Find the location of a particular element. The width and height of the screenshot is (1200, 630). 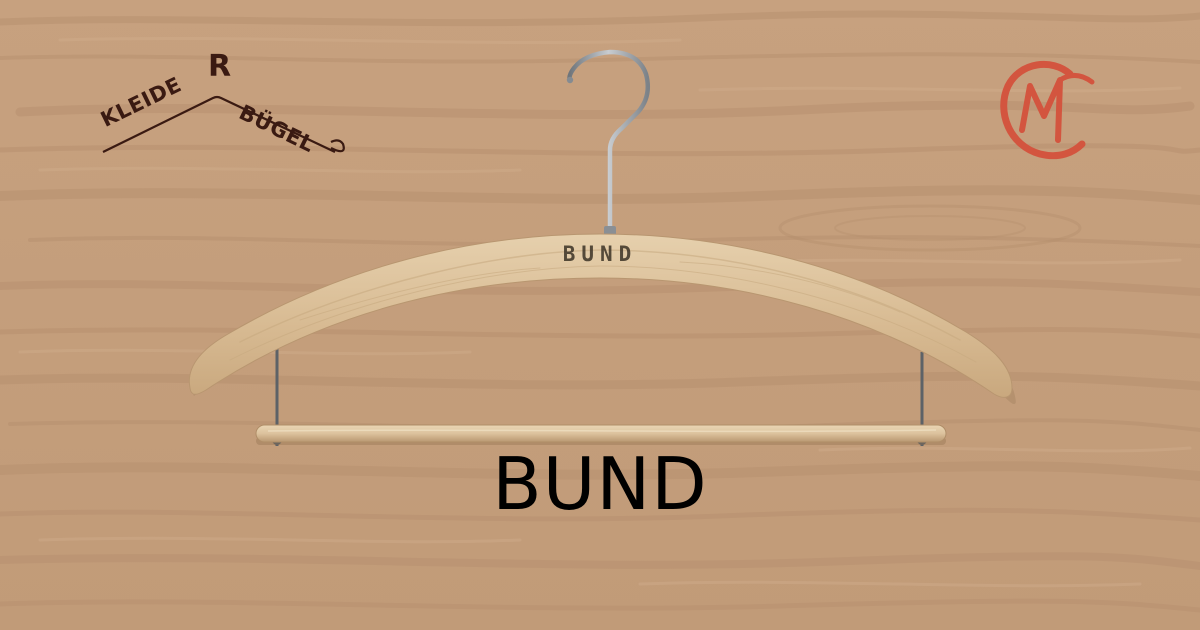

hanger-engraving: BUND is located at coordinates (600, 254).